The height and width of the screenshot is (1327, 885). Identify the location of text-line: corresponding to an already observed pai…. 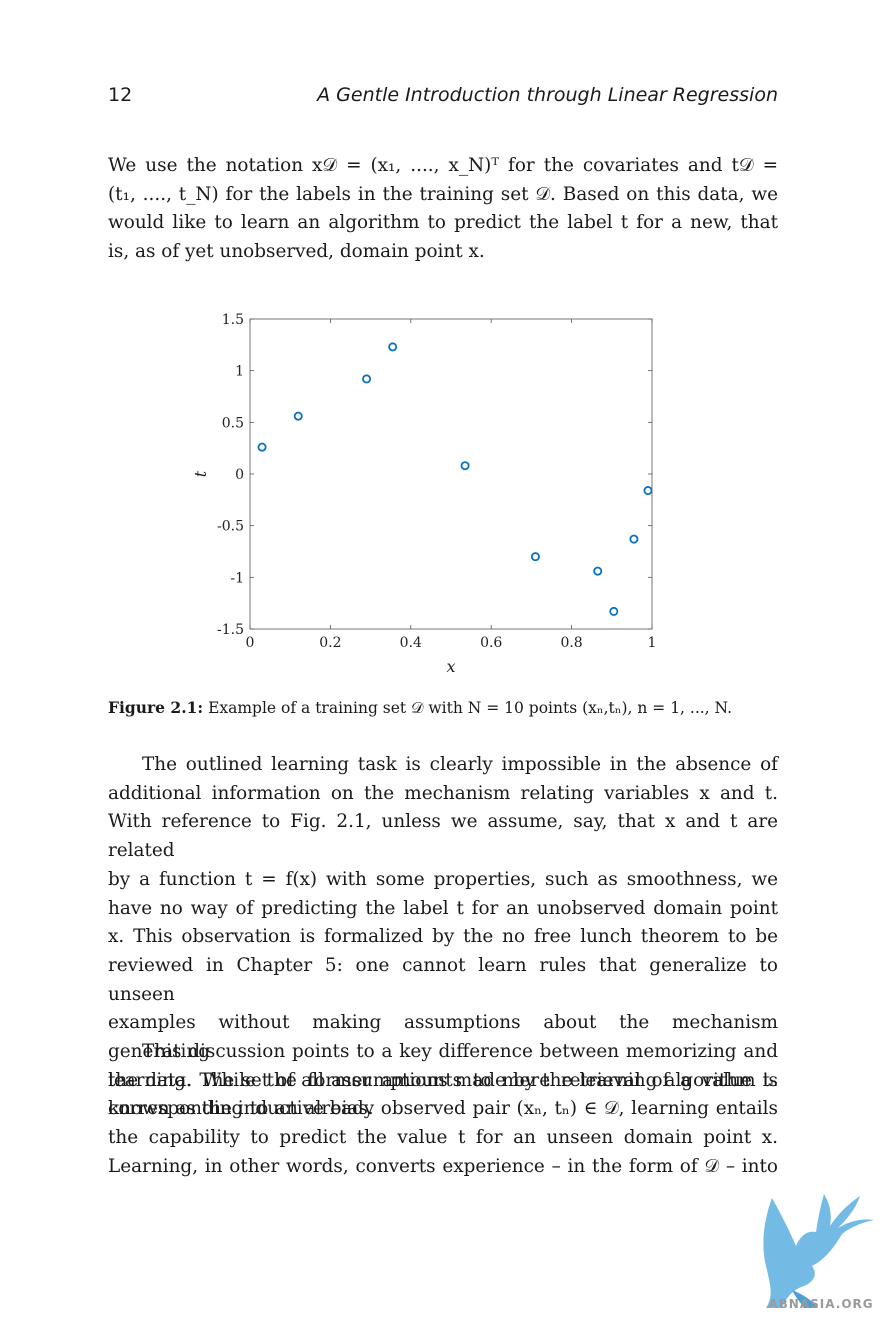
(443, 1109).